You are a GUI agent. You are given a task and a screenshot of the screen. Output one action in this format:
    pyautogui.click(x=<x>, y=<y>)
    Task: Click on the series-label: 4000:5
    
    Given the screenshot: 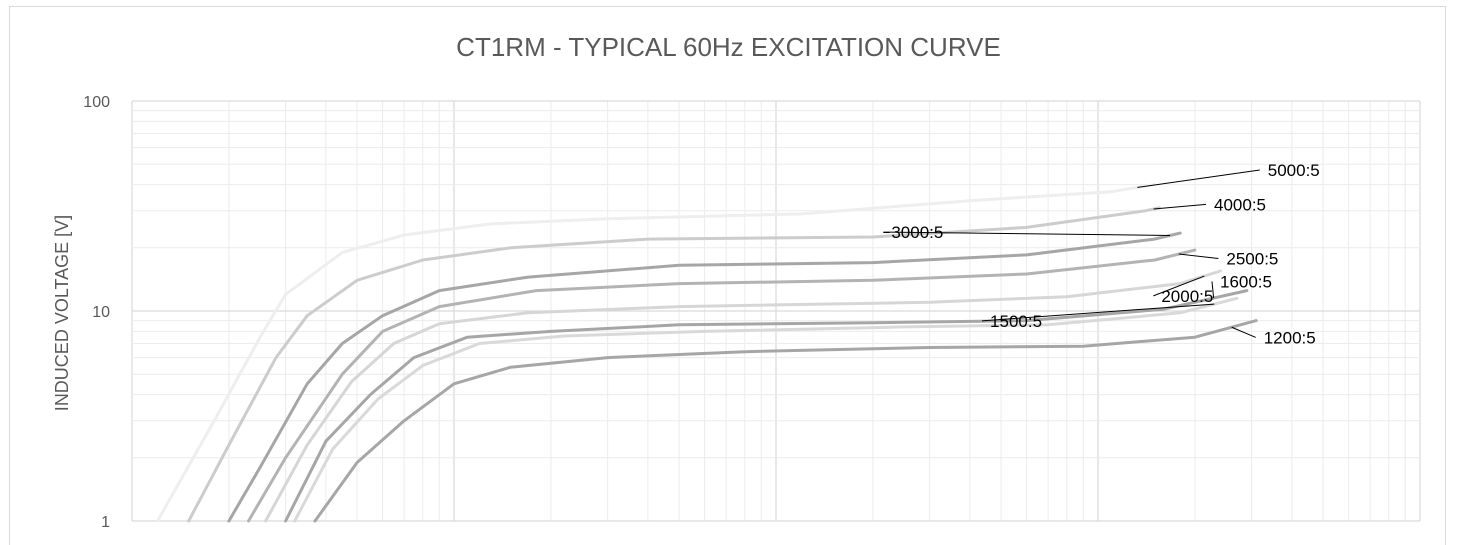 What is the action you would take?
    pyautogui.click(x=1240, y=204)
    